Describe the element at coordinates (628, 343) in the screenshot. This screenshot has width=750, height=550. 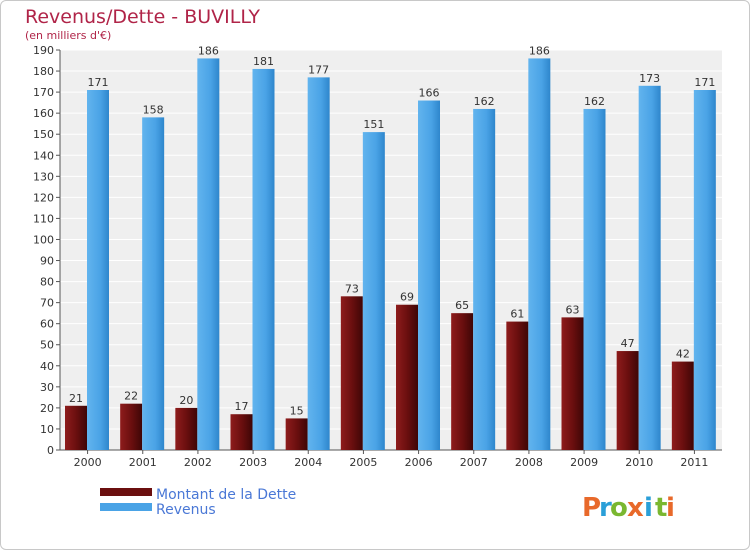
I see `bar-value-debt: 47` at that location.